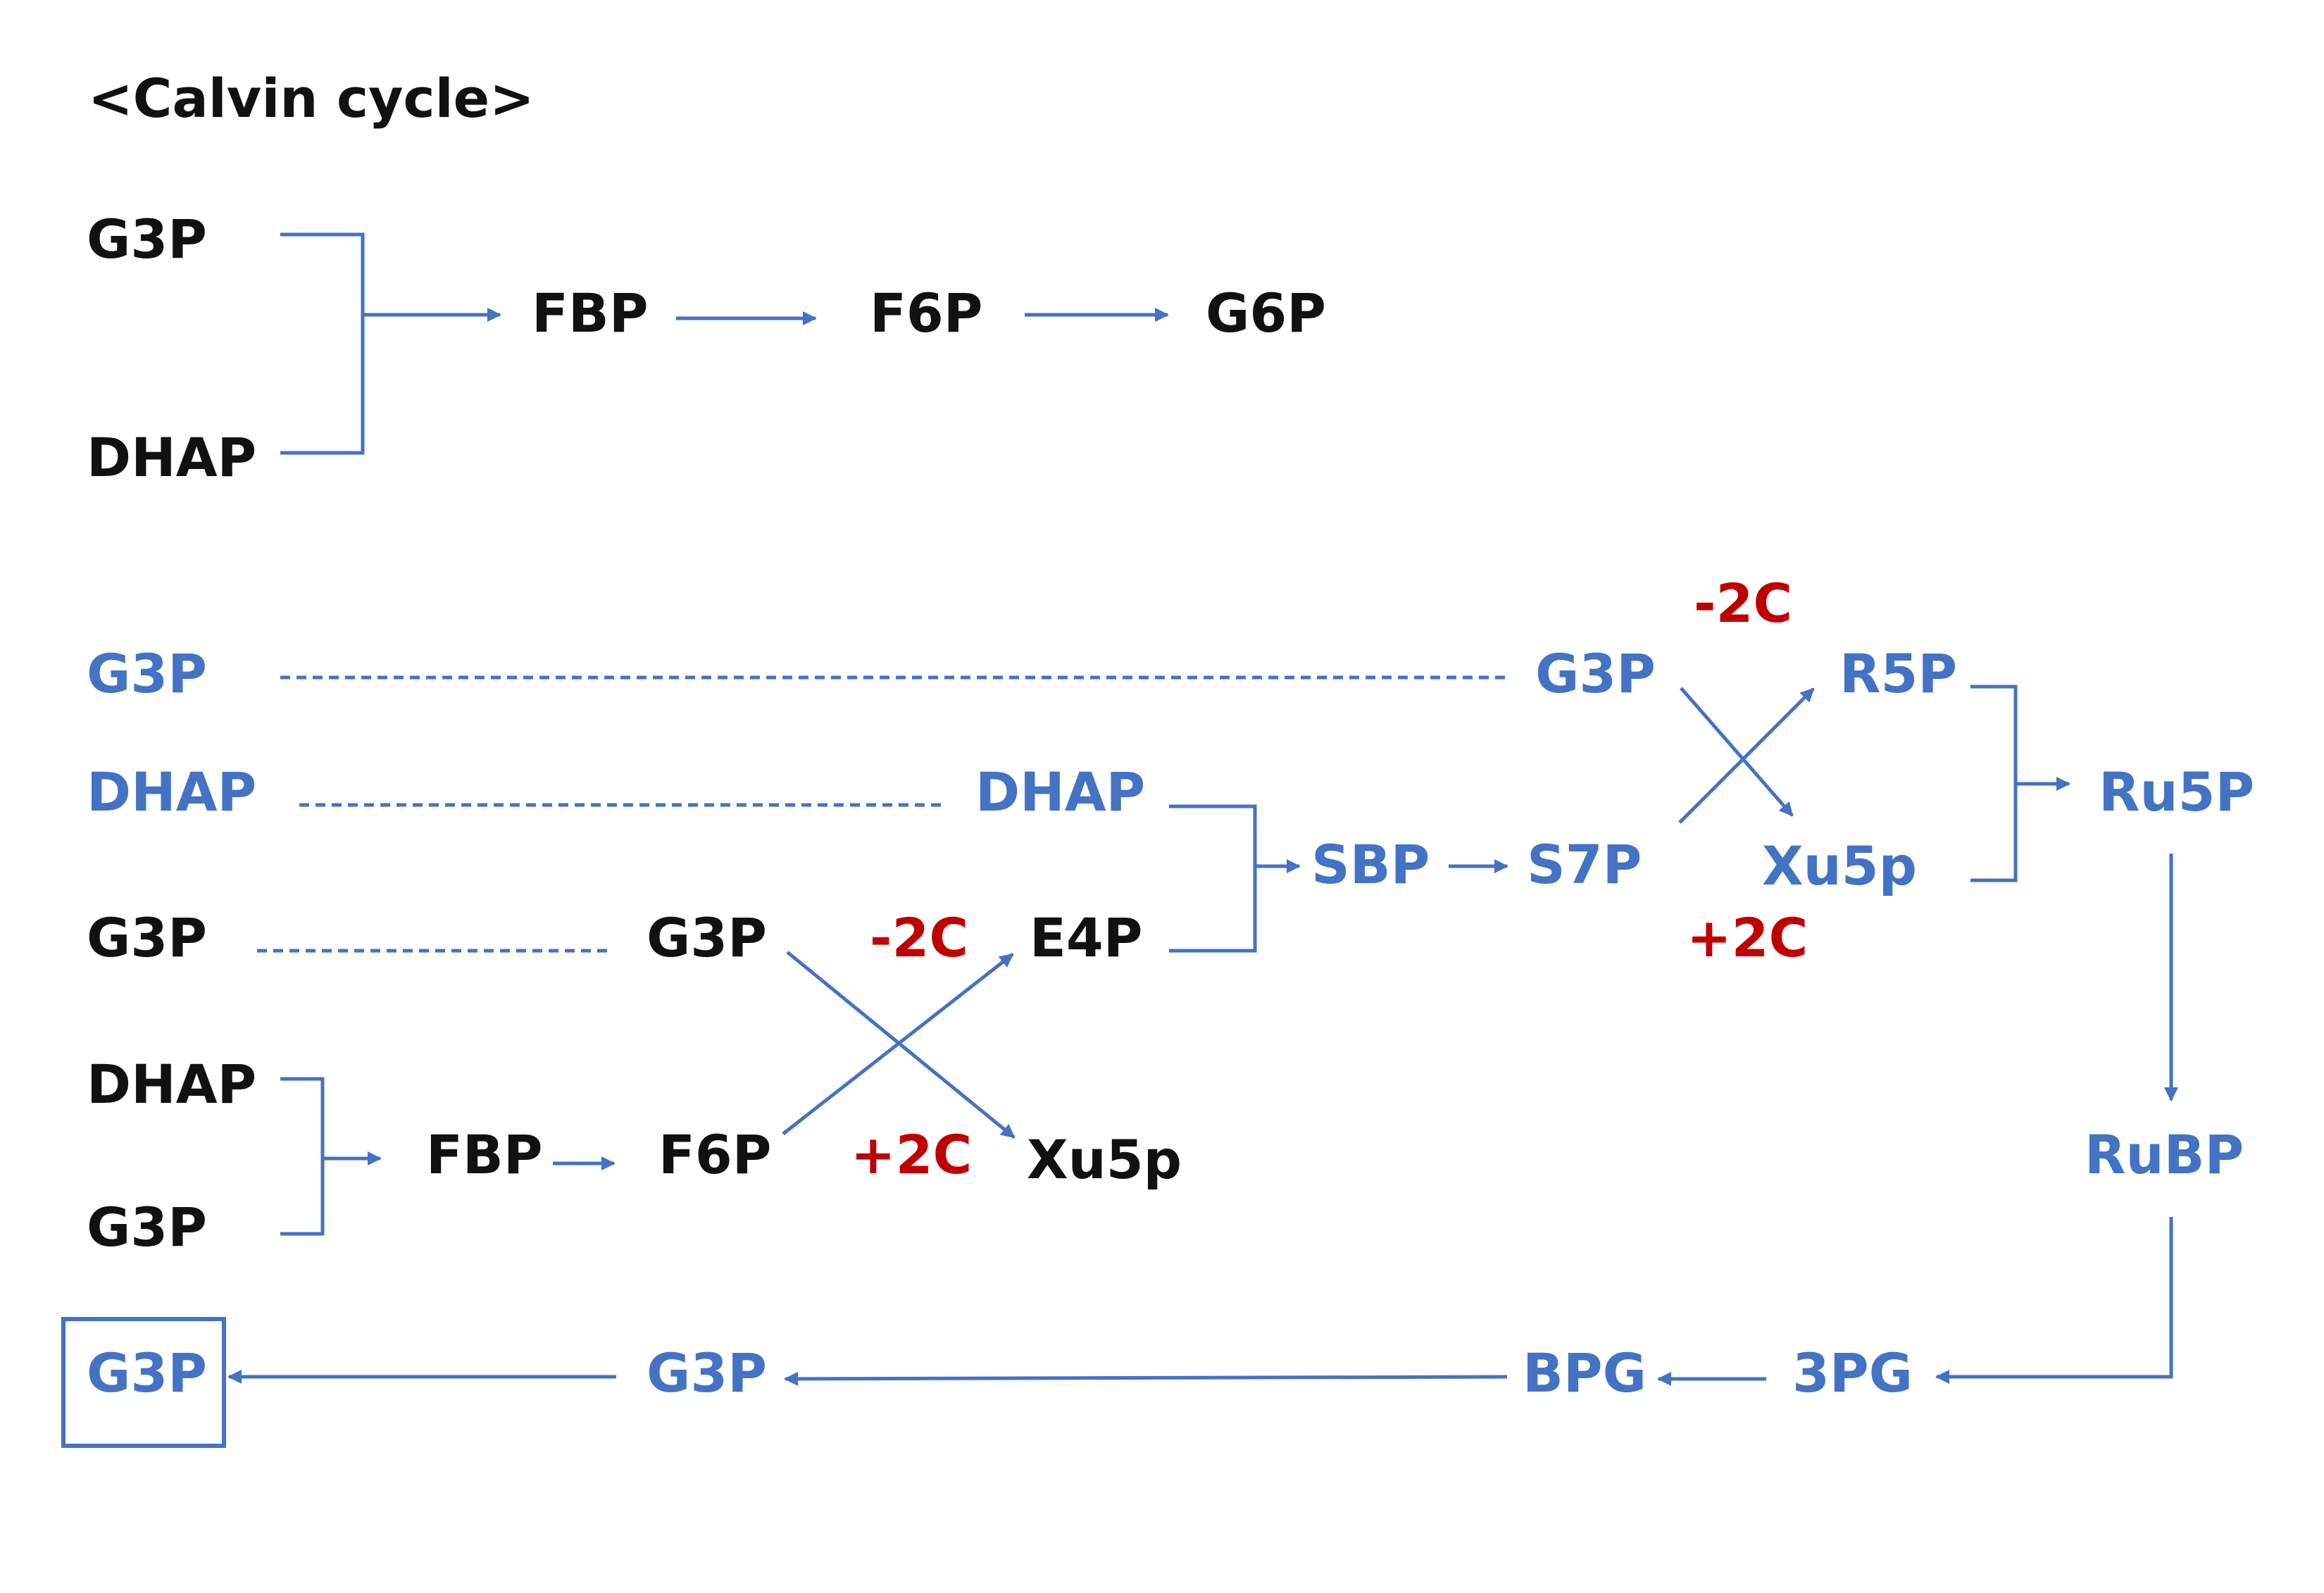  Describe the element at coordinates (1146, 1378) in the screenshot. I see `s2-arrow-bpg-g3p` at that location.